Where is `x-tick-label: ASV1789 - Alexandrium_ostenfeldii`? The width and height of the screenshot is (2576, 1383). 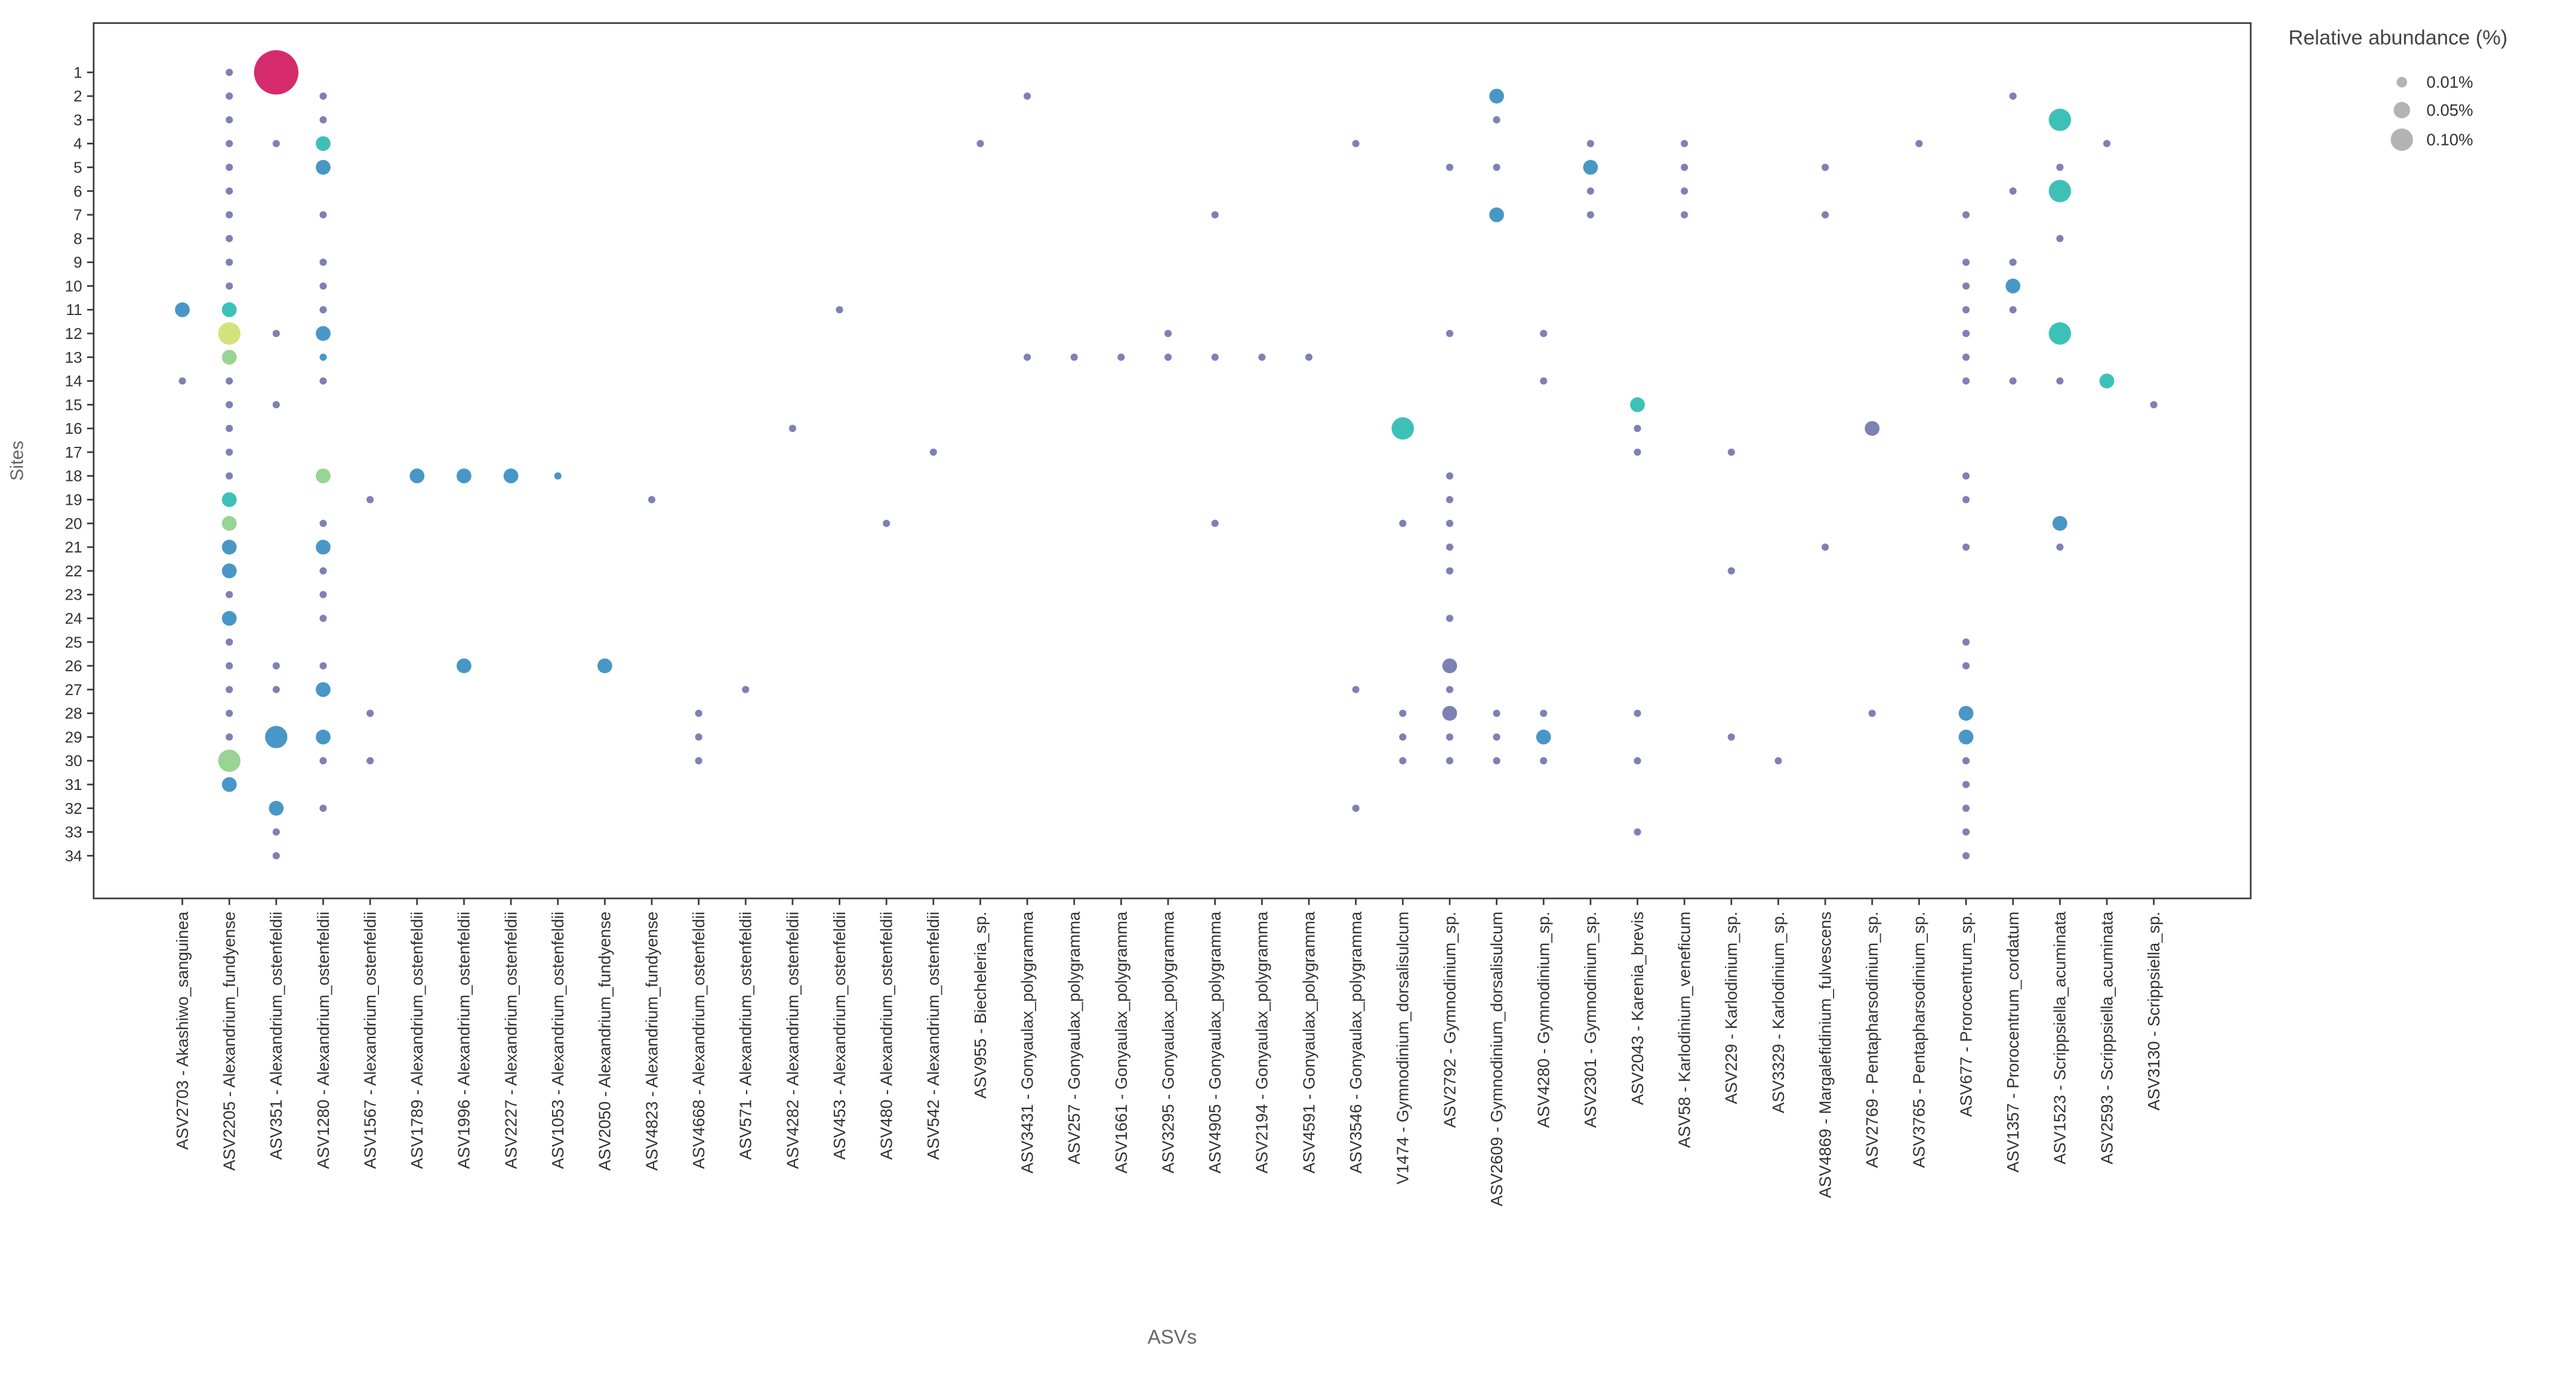
x-tick-label: ASV1789 - Alexandrium_ostenfeldii is located at coordinates (417, 1041).